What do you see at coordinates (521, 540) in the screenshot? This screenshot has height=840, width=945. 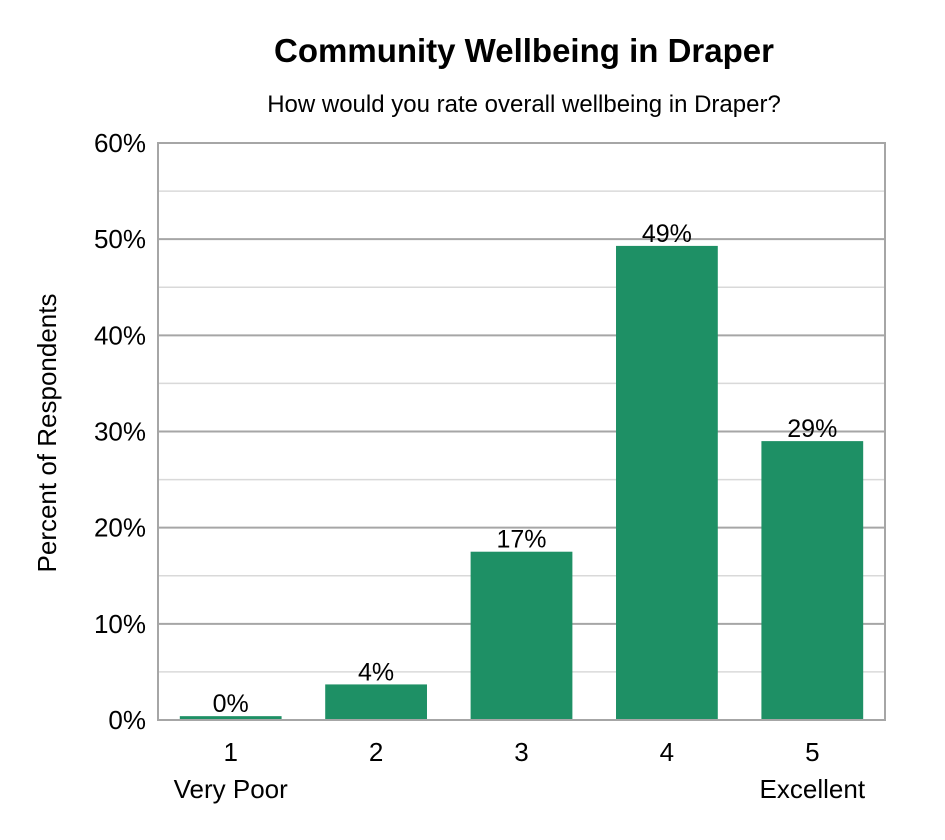 I see `bar-data-label: 17%` at bounding box center [521, 540].